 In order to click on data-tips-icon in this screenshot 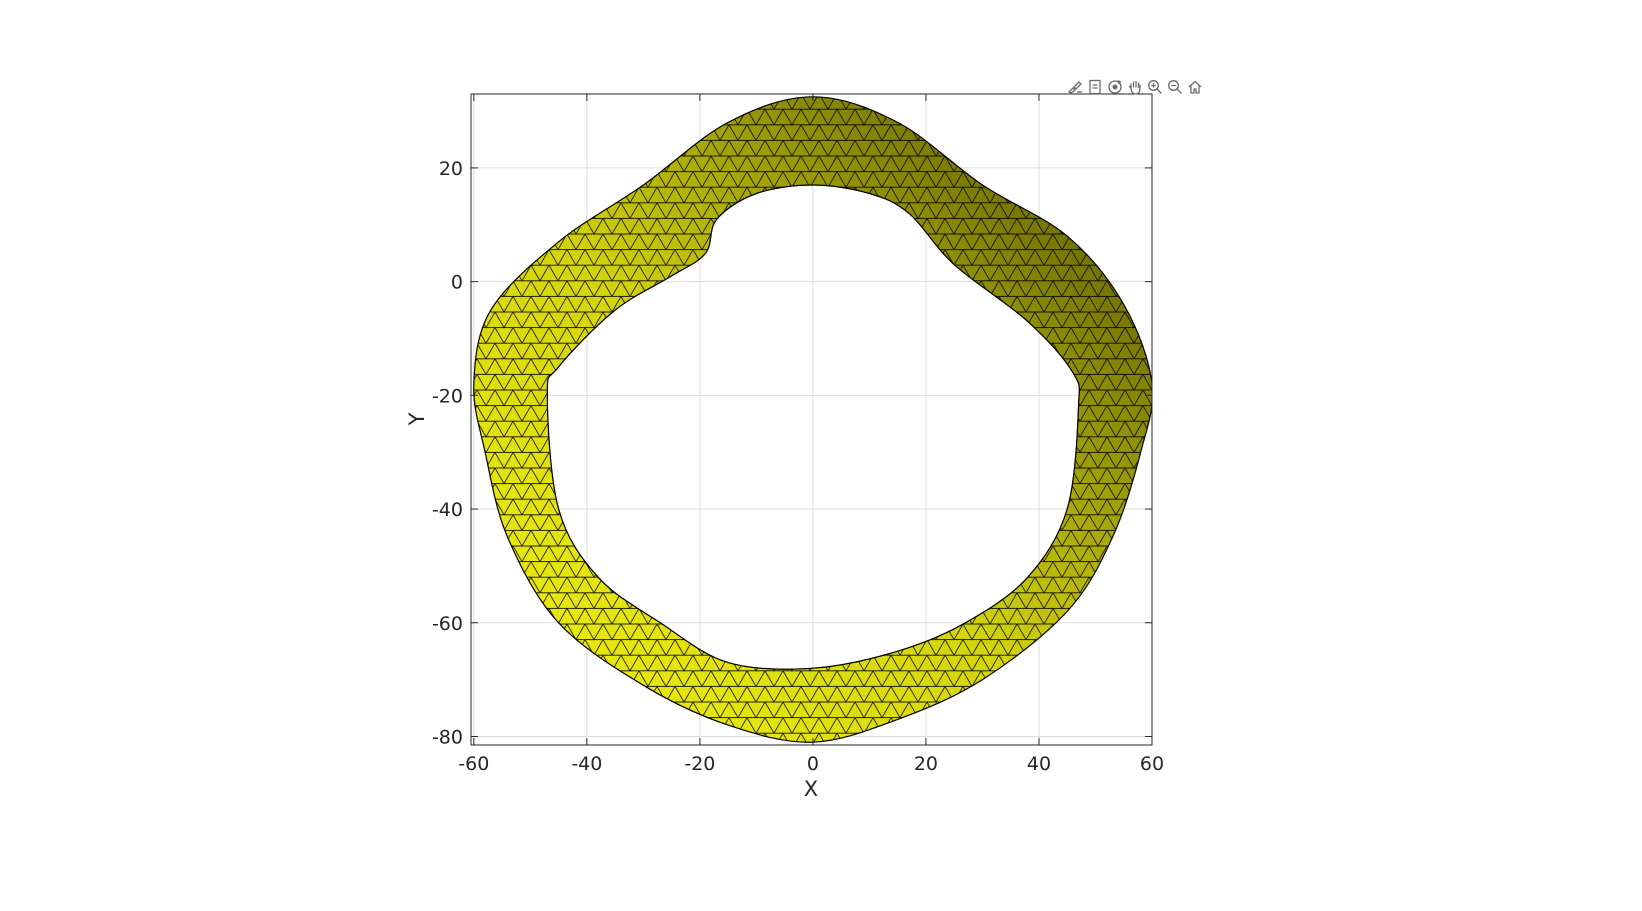, I will do `click(1095, 87)`.